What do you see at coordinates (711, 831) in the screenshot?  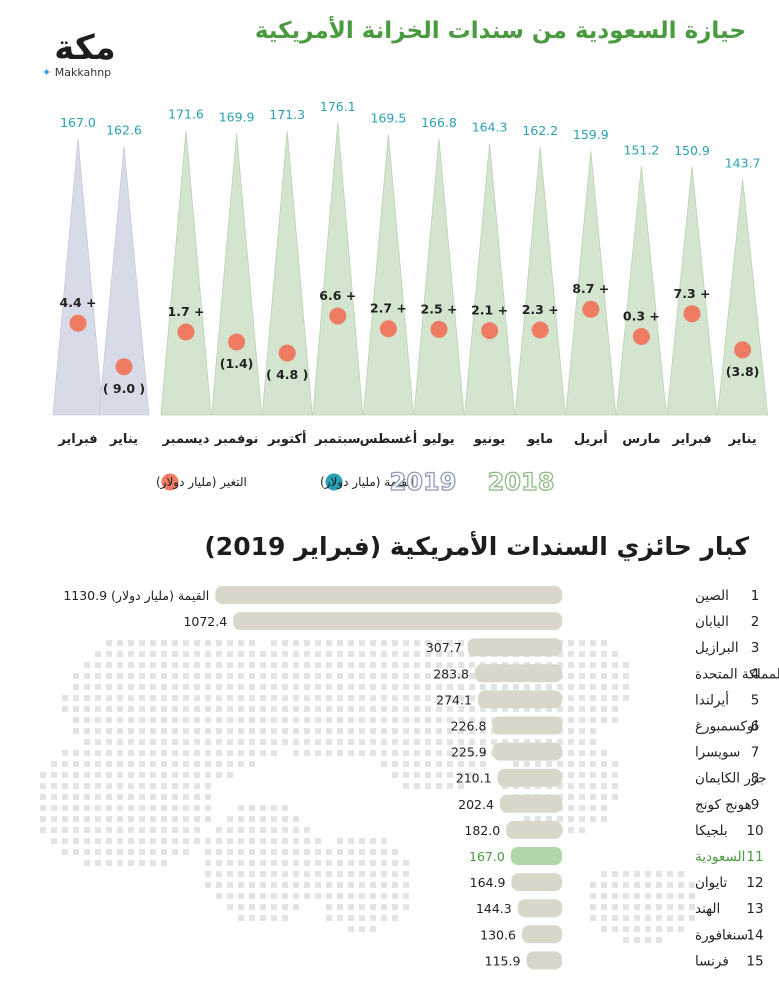 I see `holder-country-label: بلجيكا` at bounding box center [711, 831].